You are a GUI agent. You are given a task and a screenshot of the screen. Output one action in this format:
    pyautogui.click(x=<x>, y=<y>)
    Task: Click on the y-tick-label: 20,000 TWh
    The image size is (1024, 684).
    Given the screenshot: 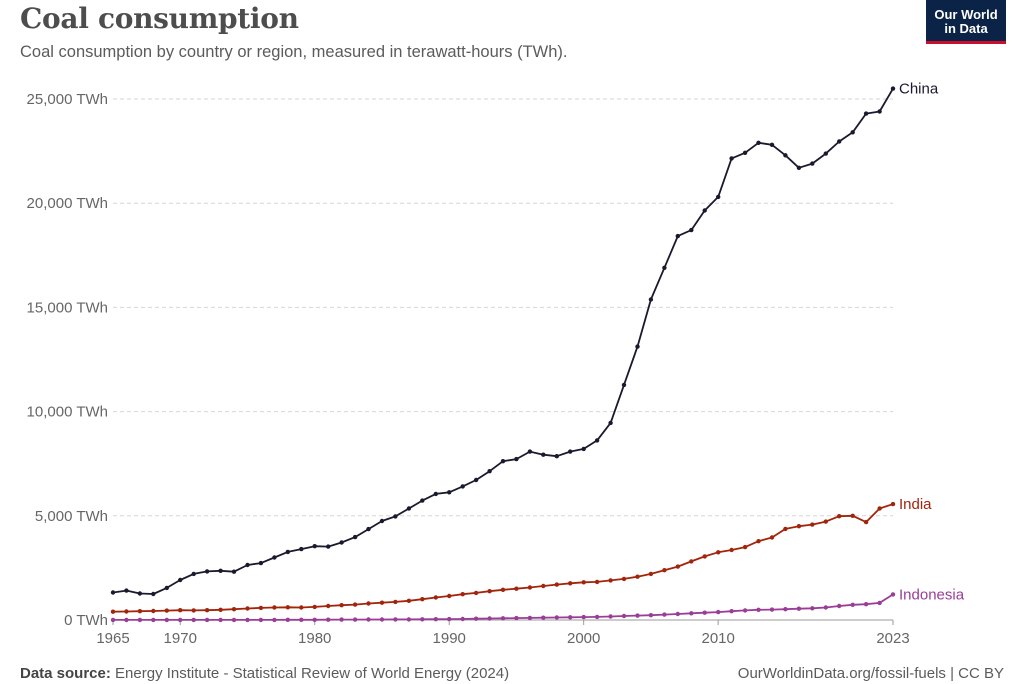 What is the action you would take?
    pyautogui.click(x=67, y=203)
    